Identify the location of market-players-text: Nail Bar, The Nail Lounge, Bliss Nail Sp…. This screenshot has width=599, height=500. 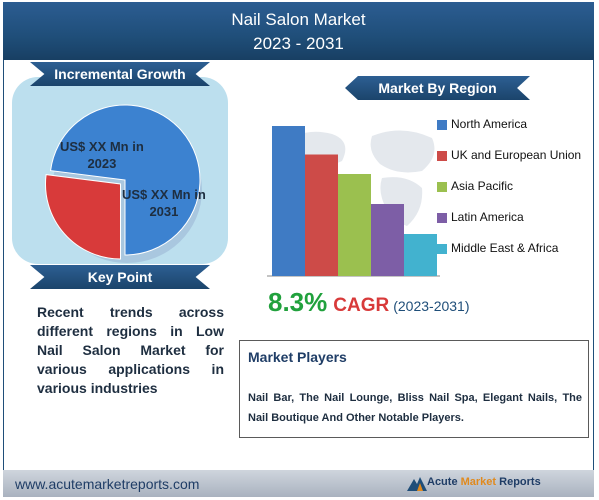
(415, 408).